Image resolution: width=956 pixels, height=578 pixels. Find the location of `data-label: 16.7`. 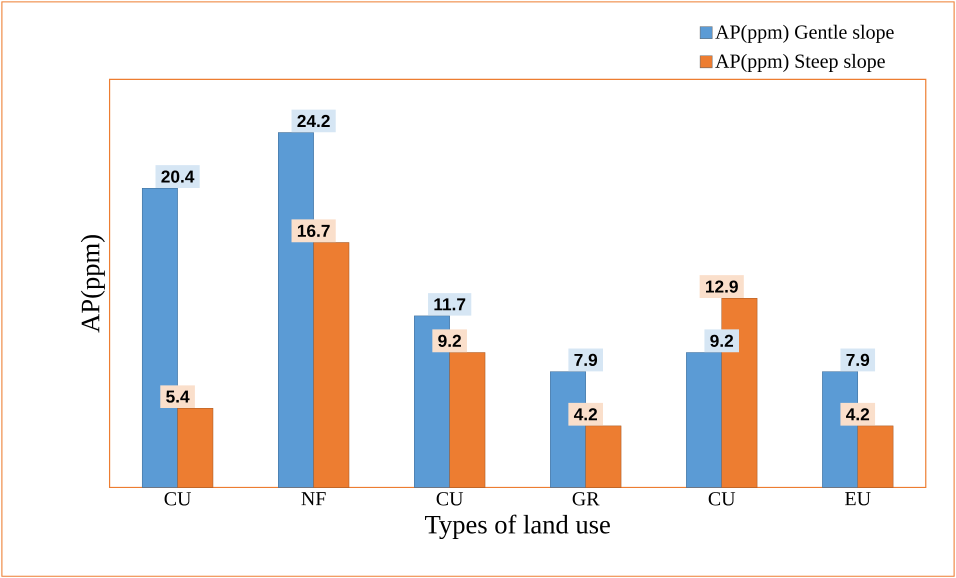

data-label: 16.7 is located at coordinates (314, 230).